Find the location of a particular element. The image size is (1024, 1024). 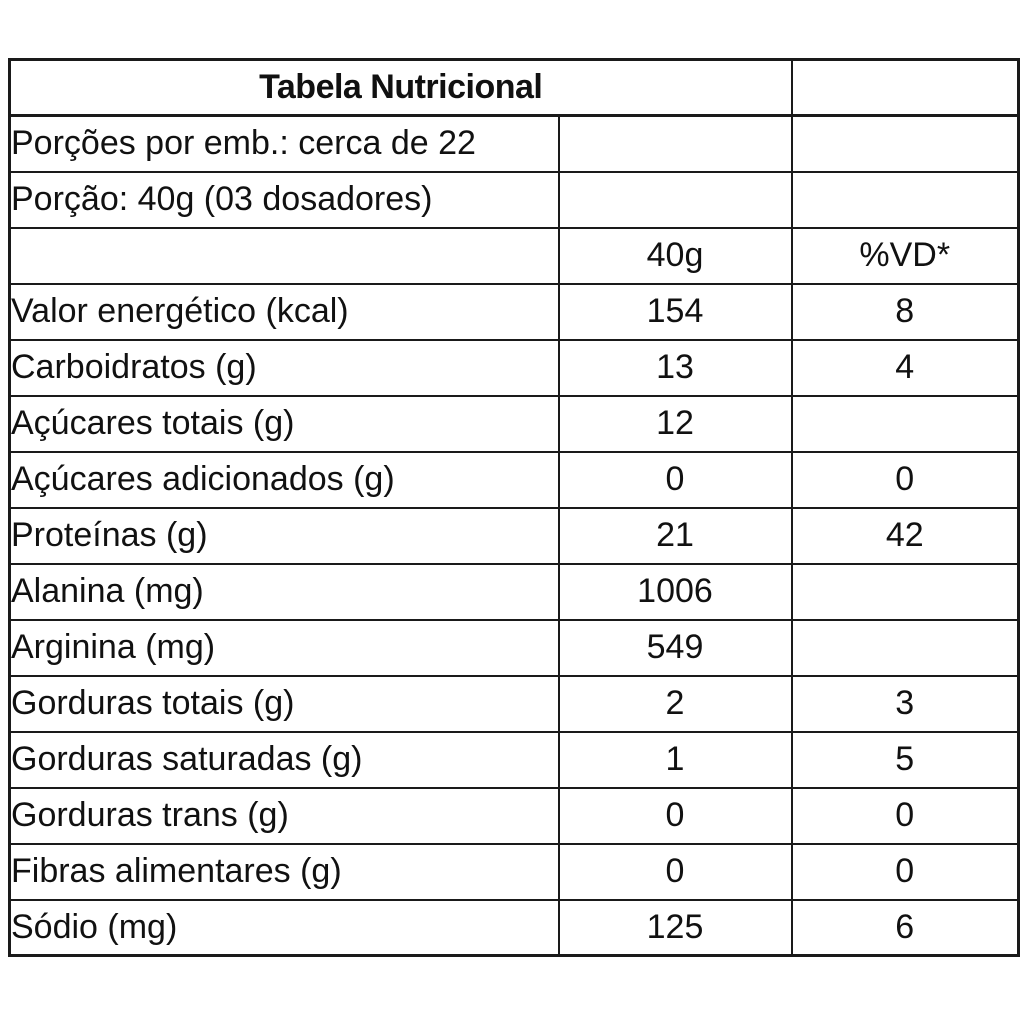

nutrient-column-header is located at coordinates (284, 255).